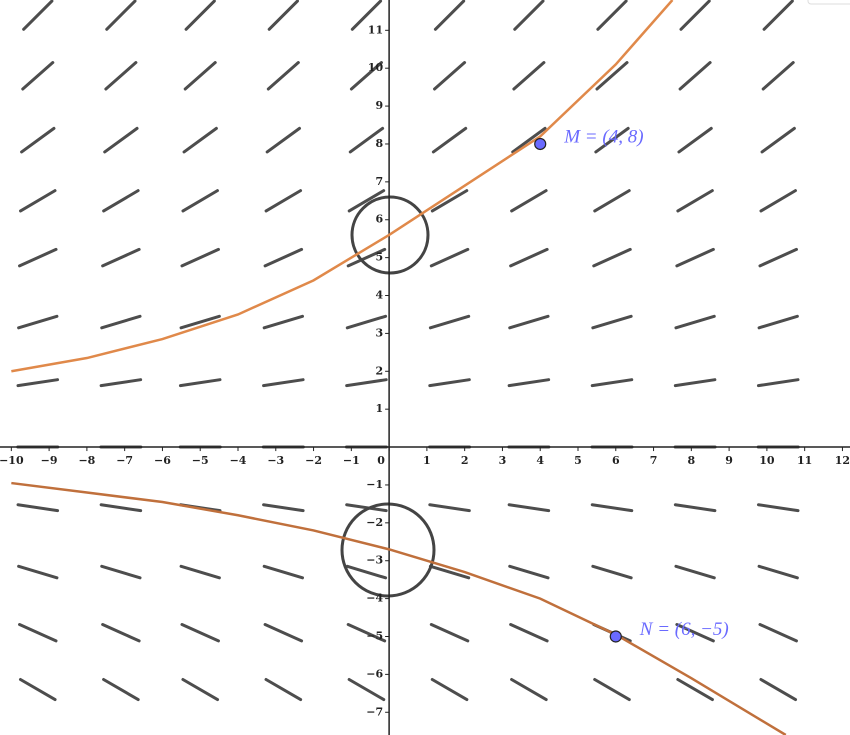  Describe the element at coordinates (374, 522) in the screenshot. I see `y-tick-label: −2` at that location.